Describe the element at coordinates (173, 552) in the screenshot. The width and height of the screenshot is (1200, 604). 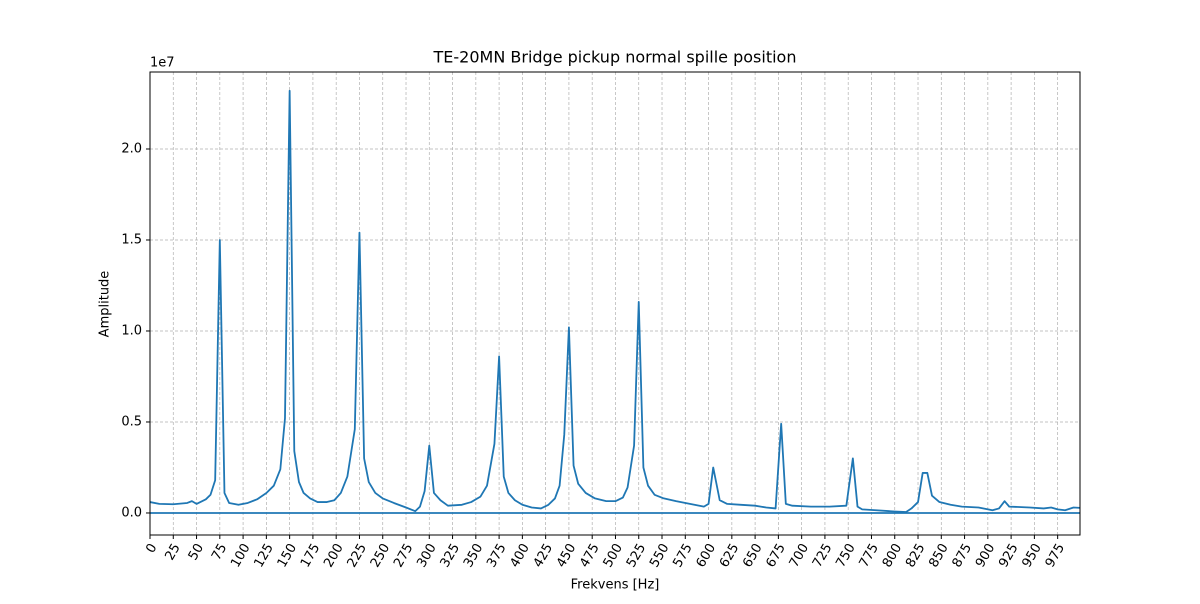
I see `x-tick-label: 25` at that location.